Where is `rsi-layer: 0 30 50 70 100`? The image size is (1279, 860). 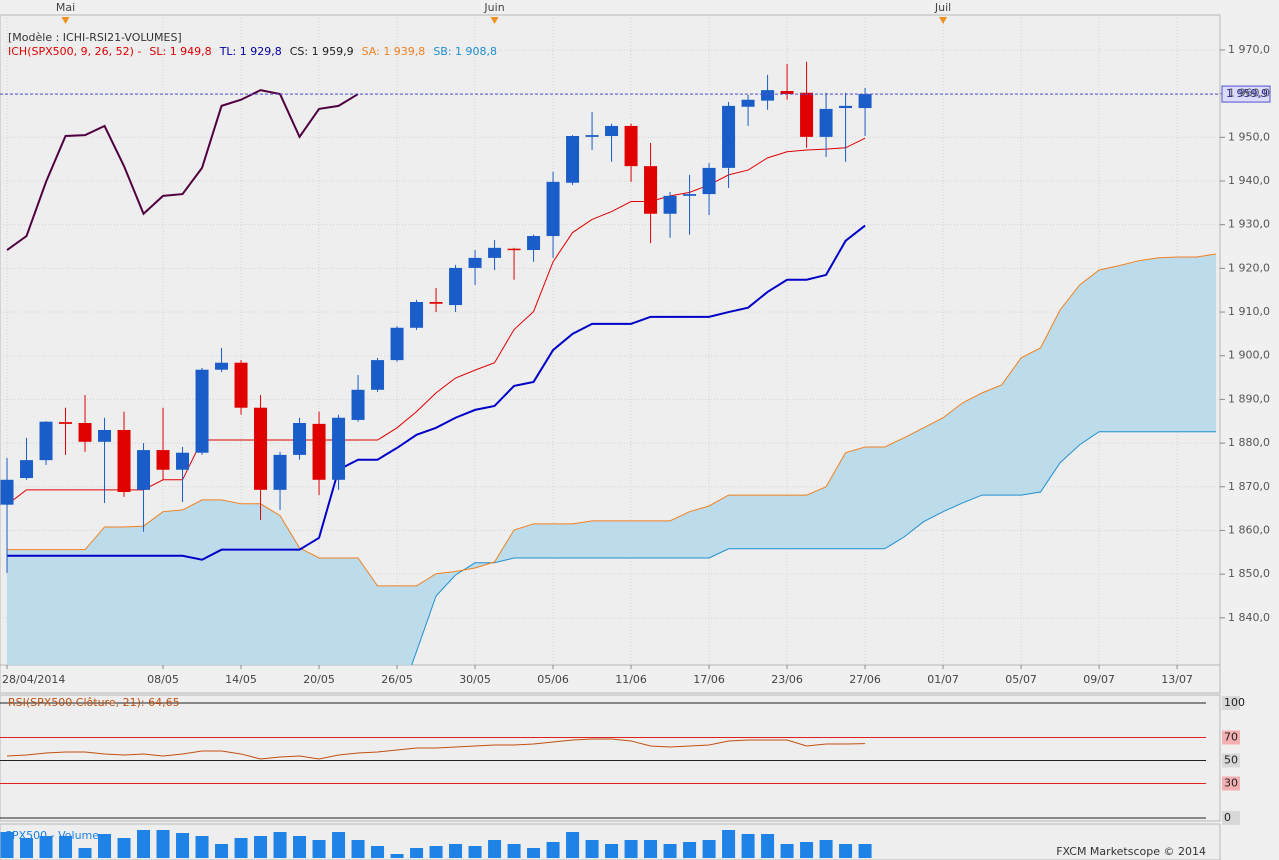 rsi-layer: 0 30 50 70 100 is located at coordinates (622, 760).